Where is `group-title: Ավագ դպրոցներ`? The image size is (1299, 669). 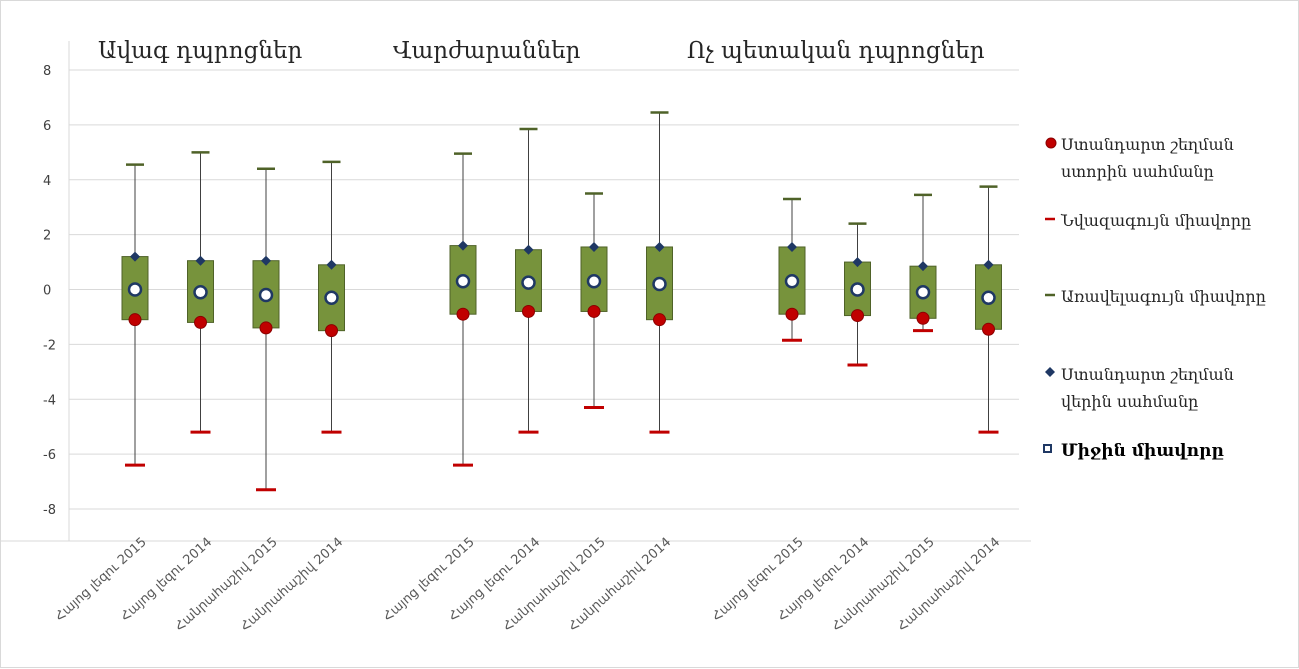 group-title: Ավագ դպրոցներ is located at coordinates (200, 51).